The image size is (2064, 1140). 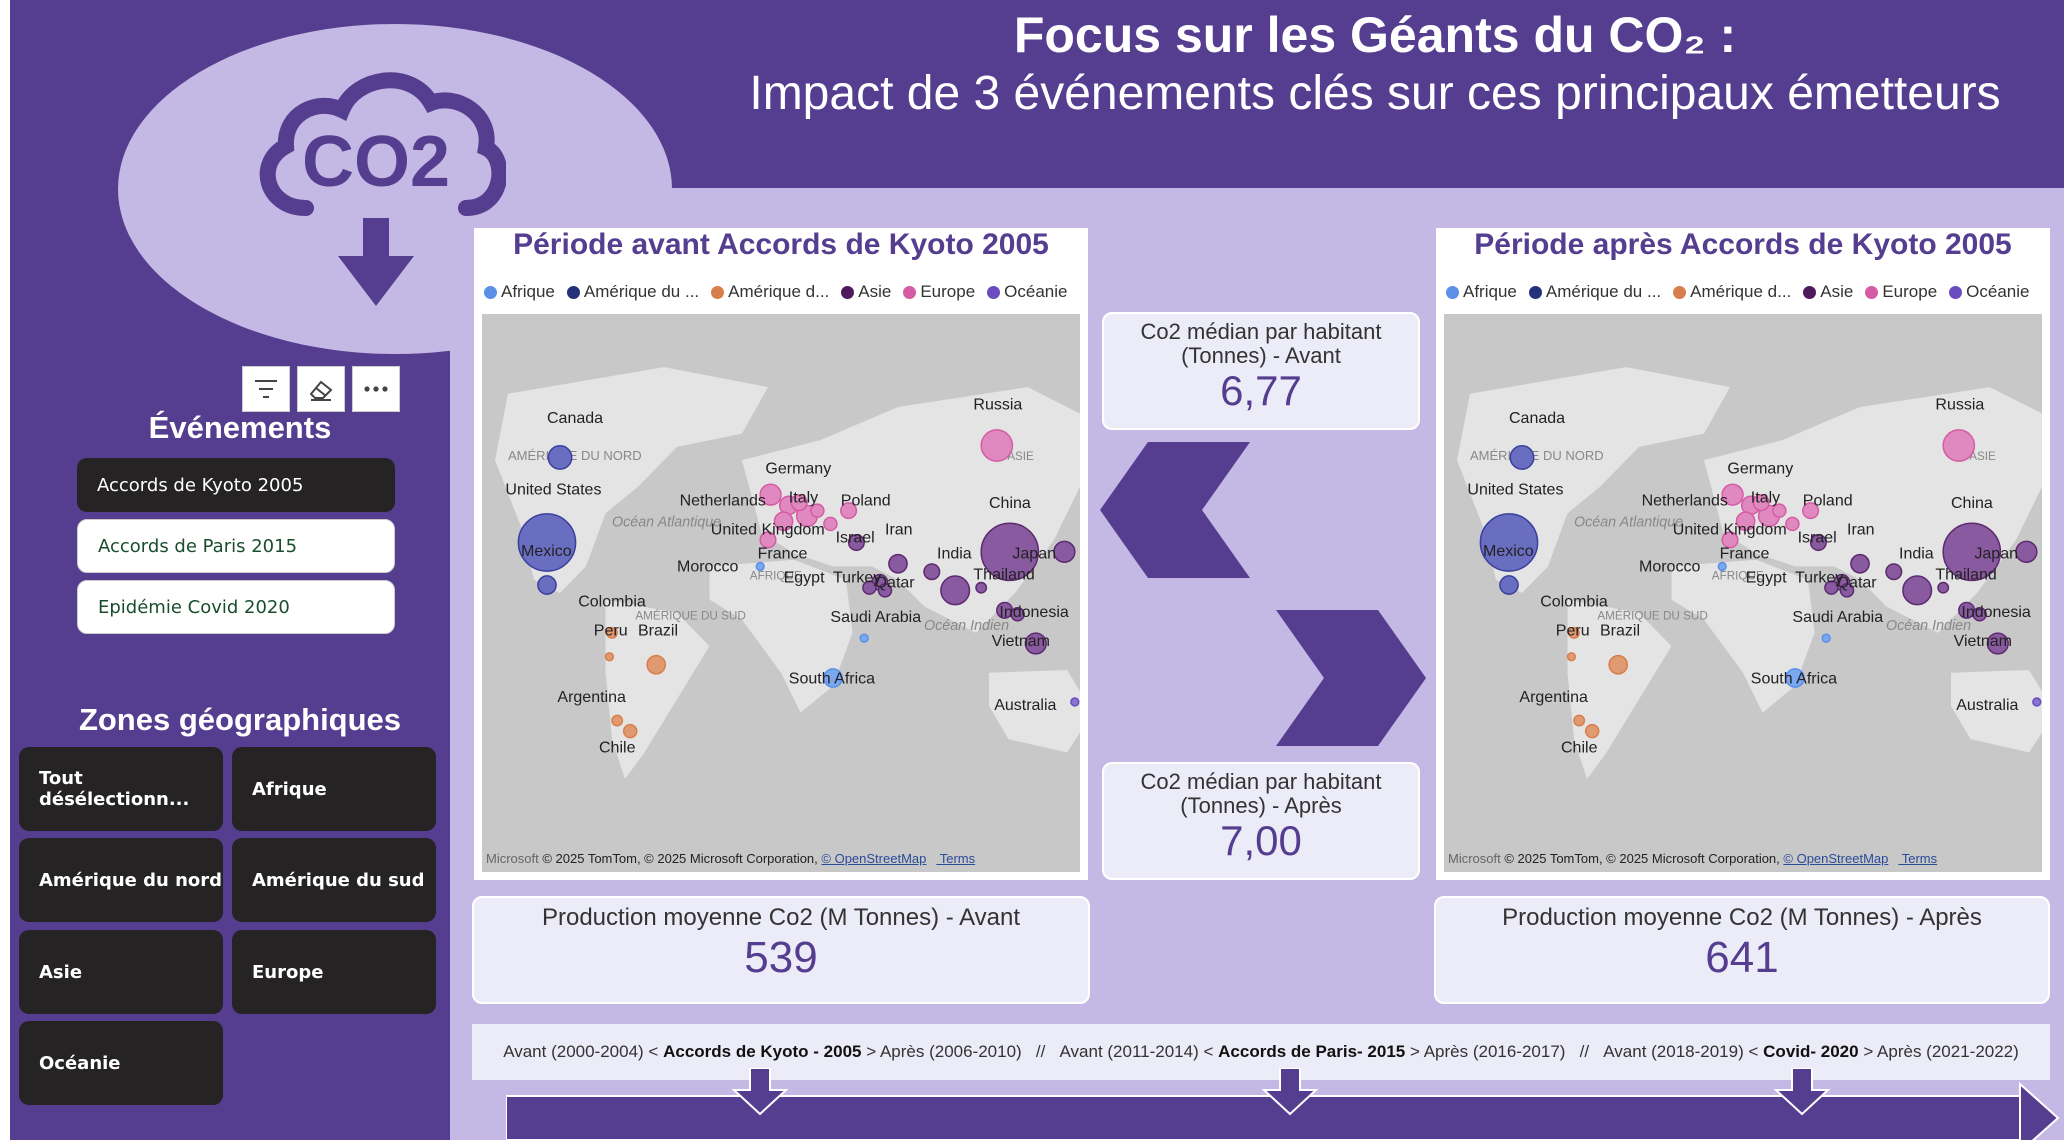 I want to click on event-covid-2020: Epidémie Covid 2020, so click(x=236, y=607).